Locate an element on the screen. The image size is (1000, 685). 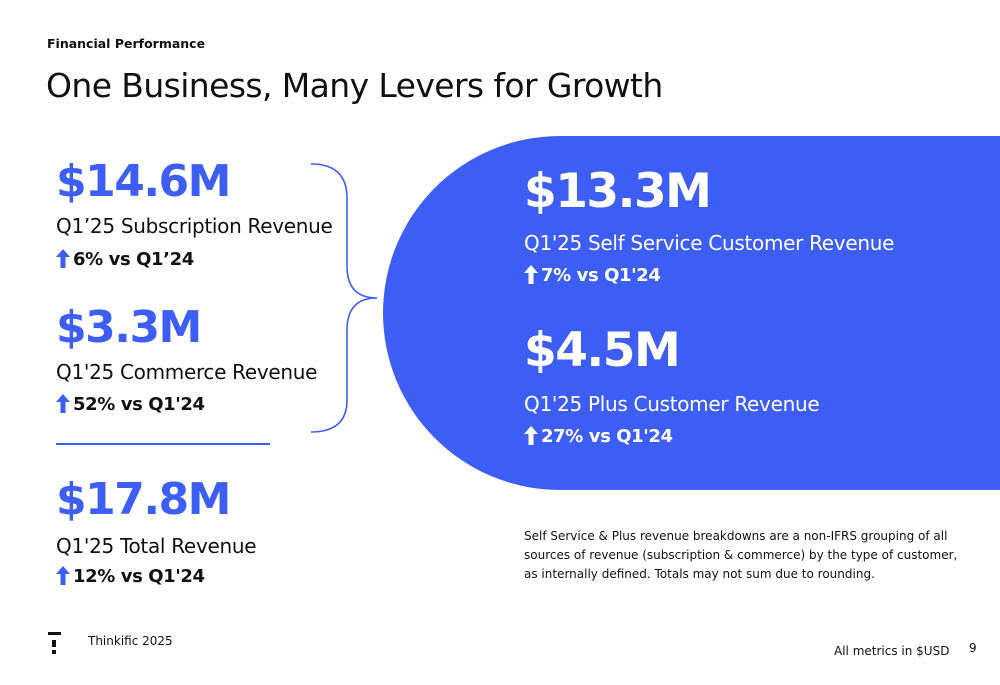
total-revenue-change-text: 12% vs Q1'24 is located at coordinates (139, 576).